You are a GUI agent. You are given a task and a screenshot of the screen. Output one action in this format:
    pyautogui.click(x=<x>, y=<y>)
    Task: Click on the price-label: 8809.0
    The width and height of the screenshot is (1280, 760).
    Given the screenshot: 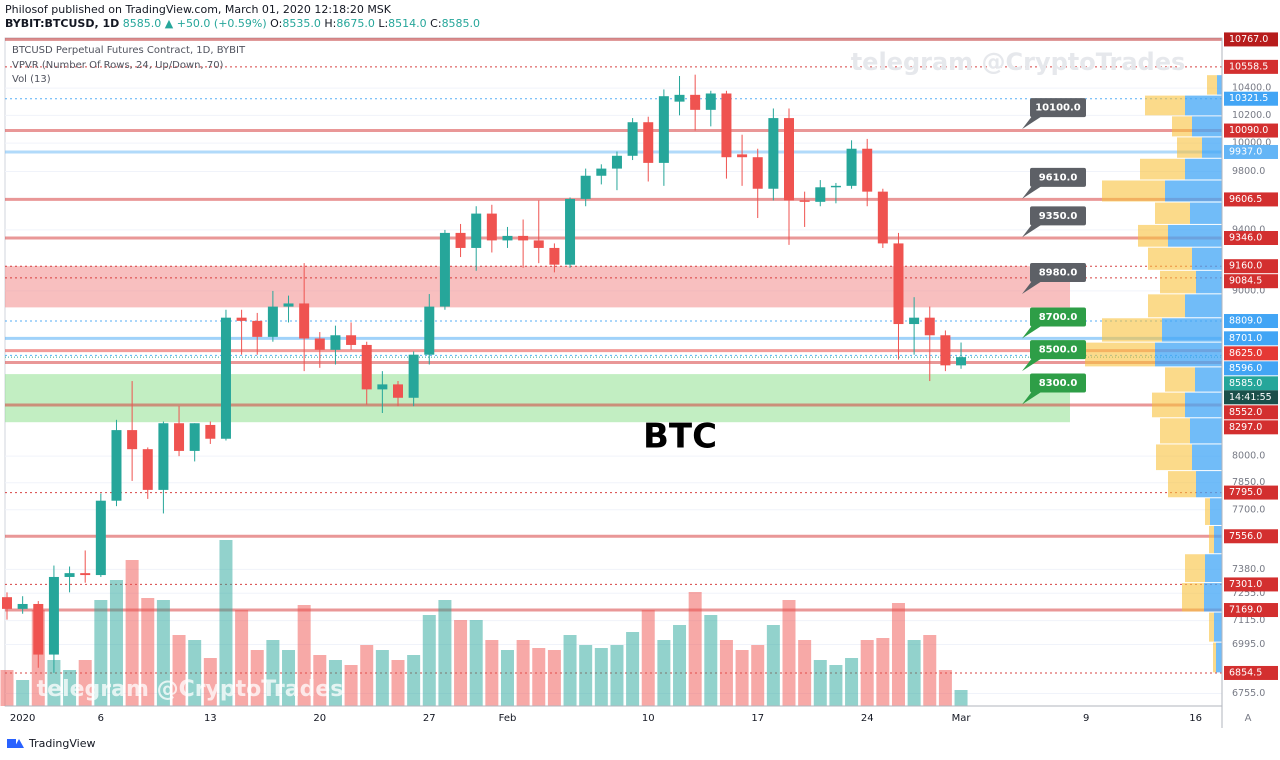 What is the action you would take?
    pyautogui.click(x=1245, y=321)
    